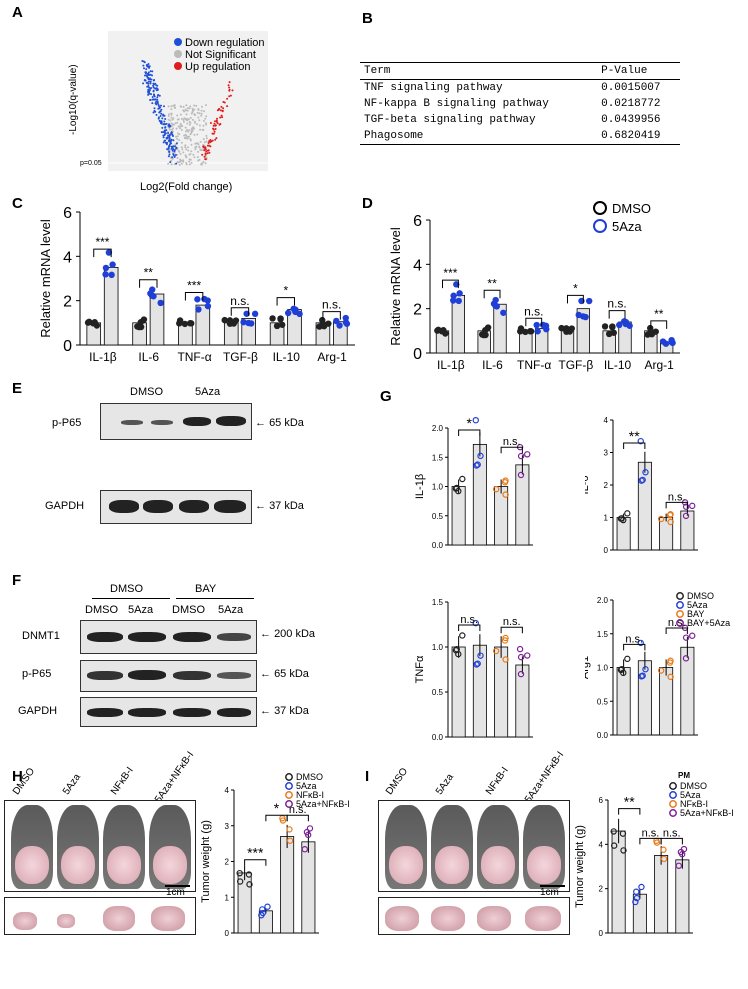 The image size is (748, 989). I want to click on pvalue-cell: 0.0439956, so click(631, 120).